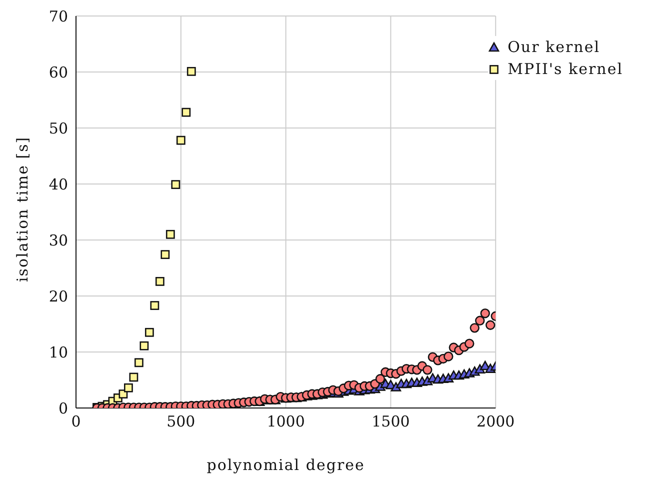  I want to click on y-tick-label: 70, so click(58, 16).